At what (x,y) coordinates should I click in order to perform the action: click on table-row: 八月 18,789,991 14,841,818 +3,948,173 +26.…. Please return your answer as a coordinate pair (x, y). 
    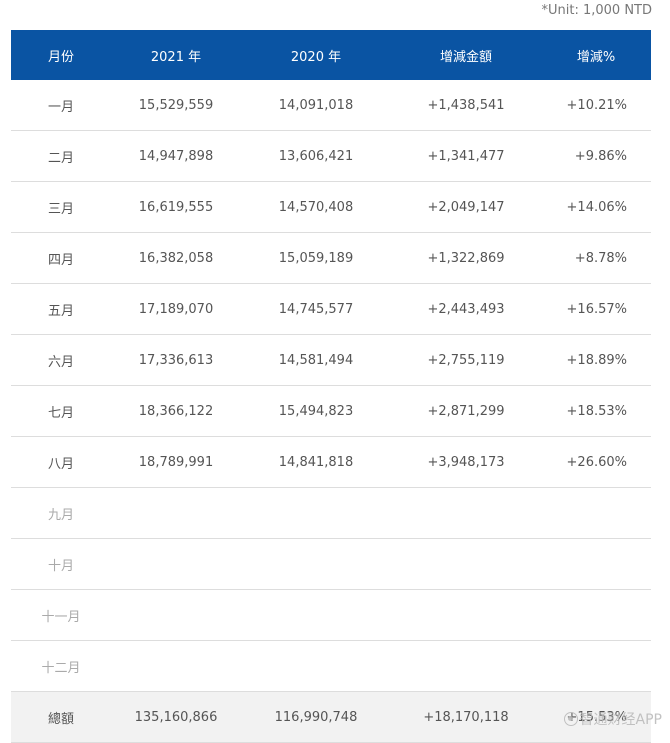
    Looking at the image, I should click on (331, 462).